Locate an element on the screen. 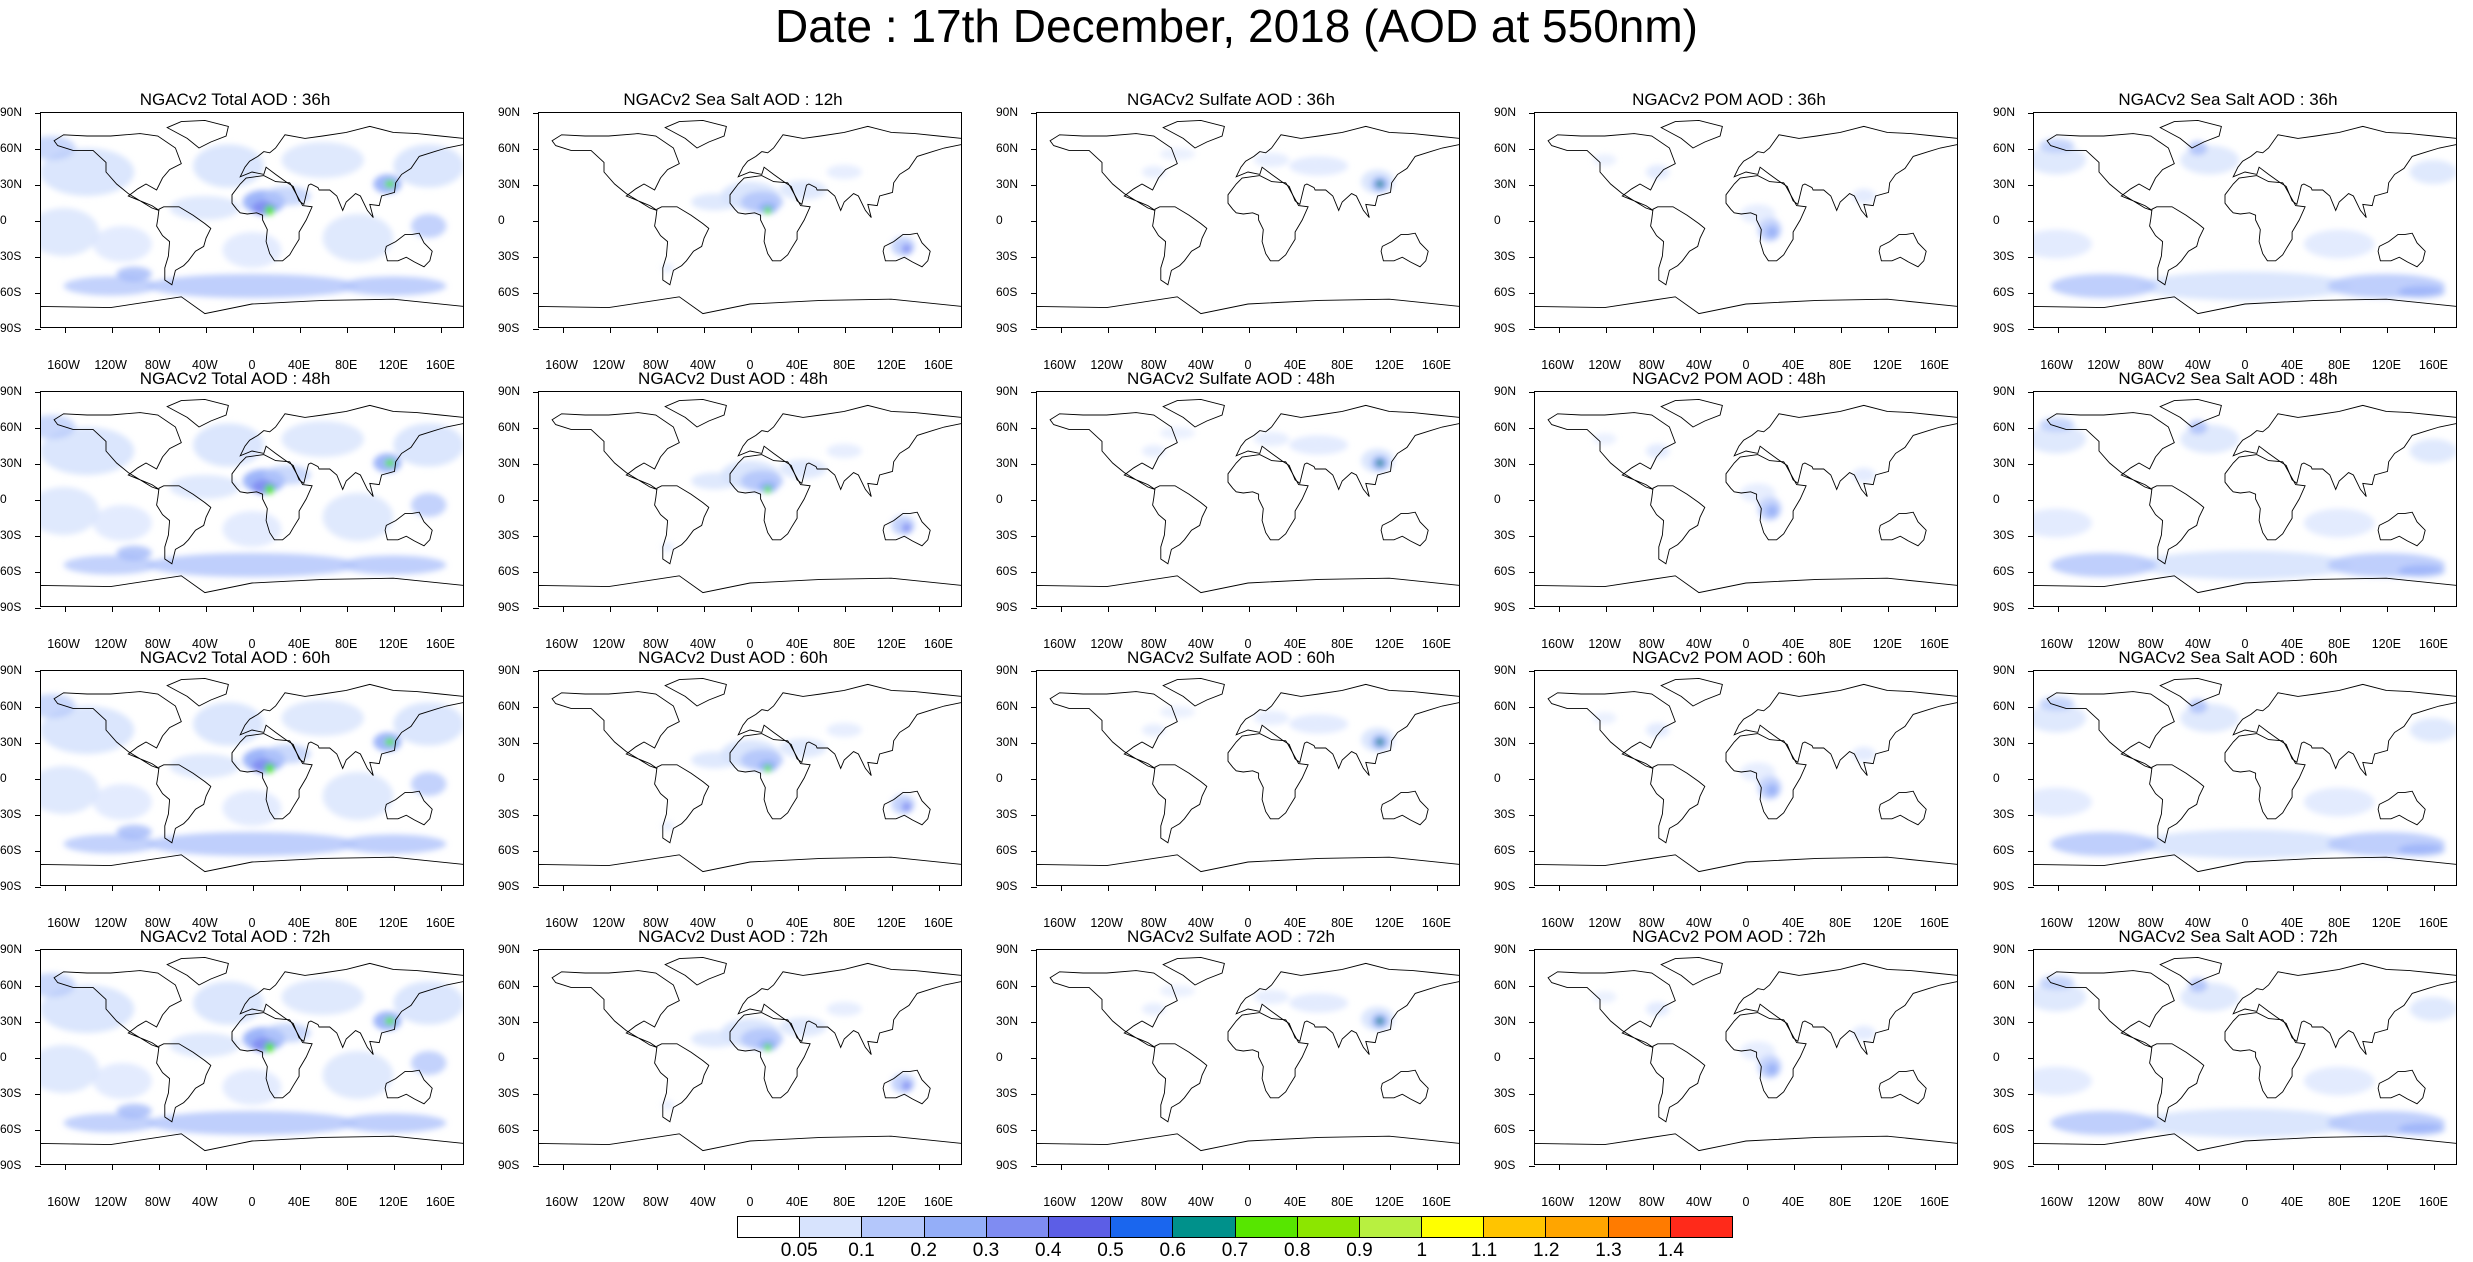 Image resolution: width=2473 pixels, height=1262 pixels. lon-label: 40E is located at coordinates (797, 1202).